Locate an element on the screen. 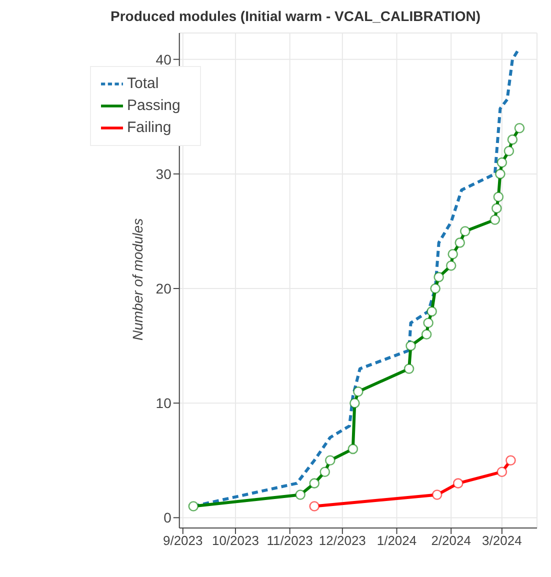 Image resolution: width=551 pixels, height=577 pixels. x-tick-label: 10/2023 is located at coordinates (235, 540).